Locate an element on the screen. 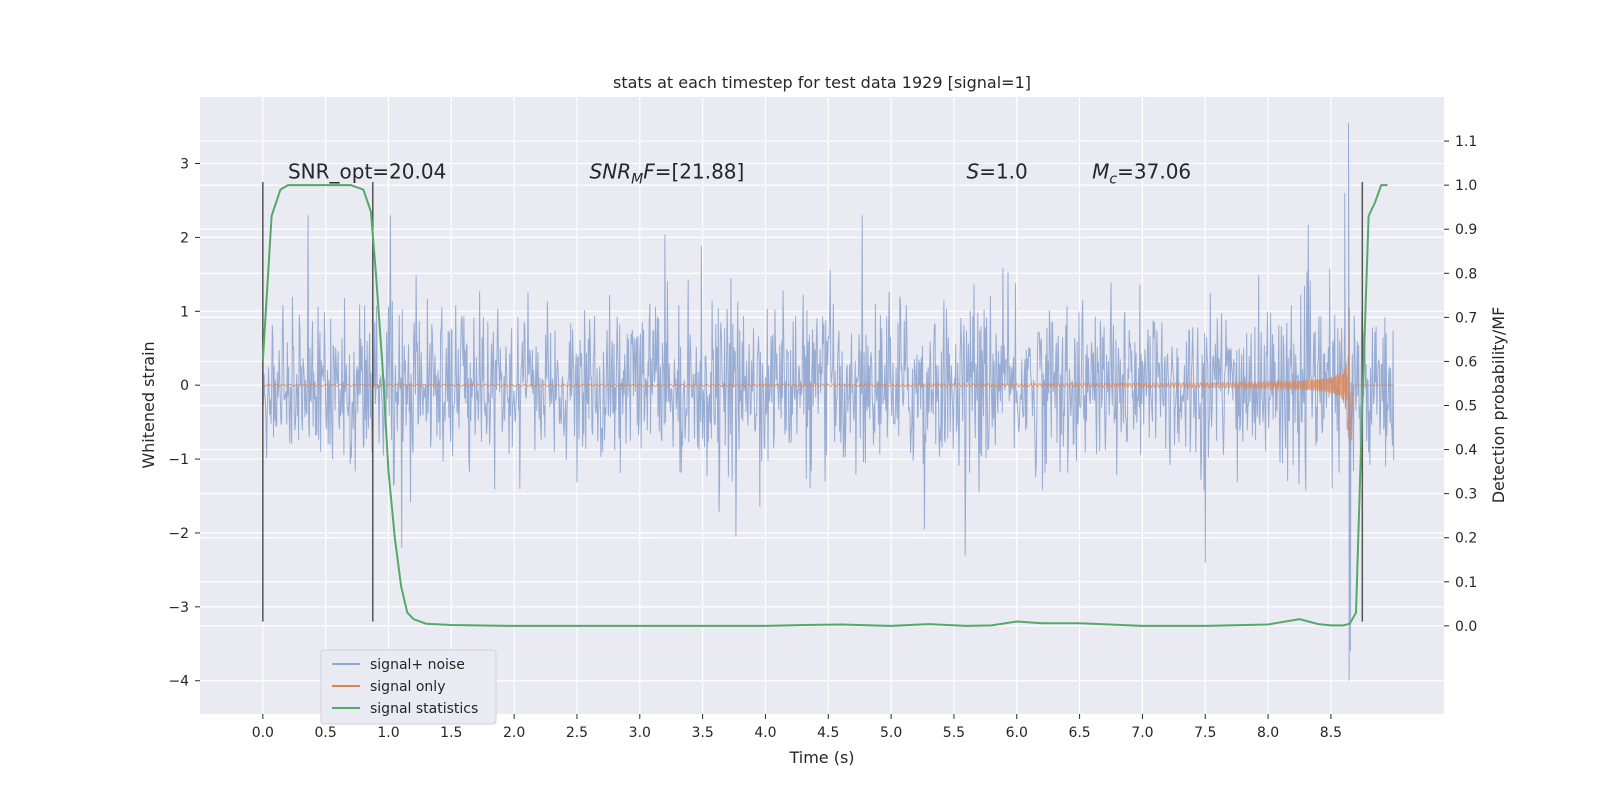 Image resolution: width=1600 pixels, height=800 pixels. y2-axis-label: Detection probability/MF is located at coordinates (1498, 405).